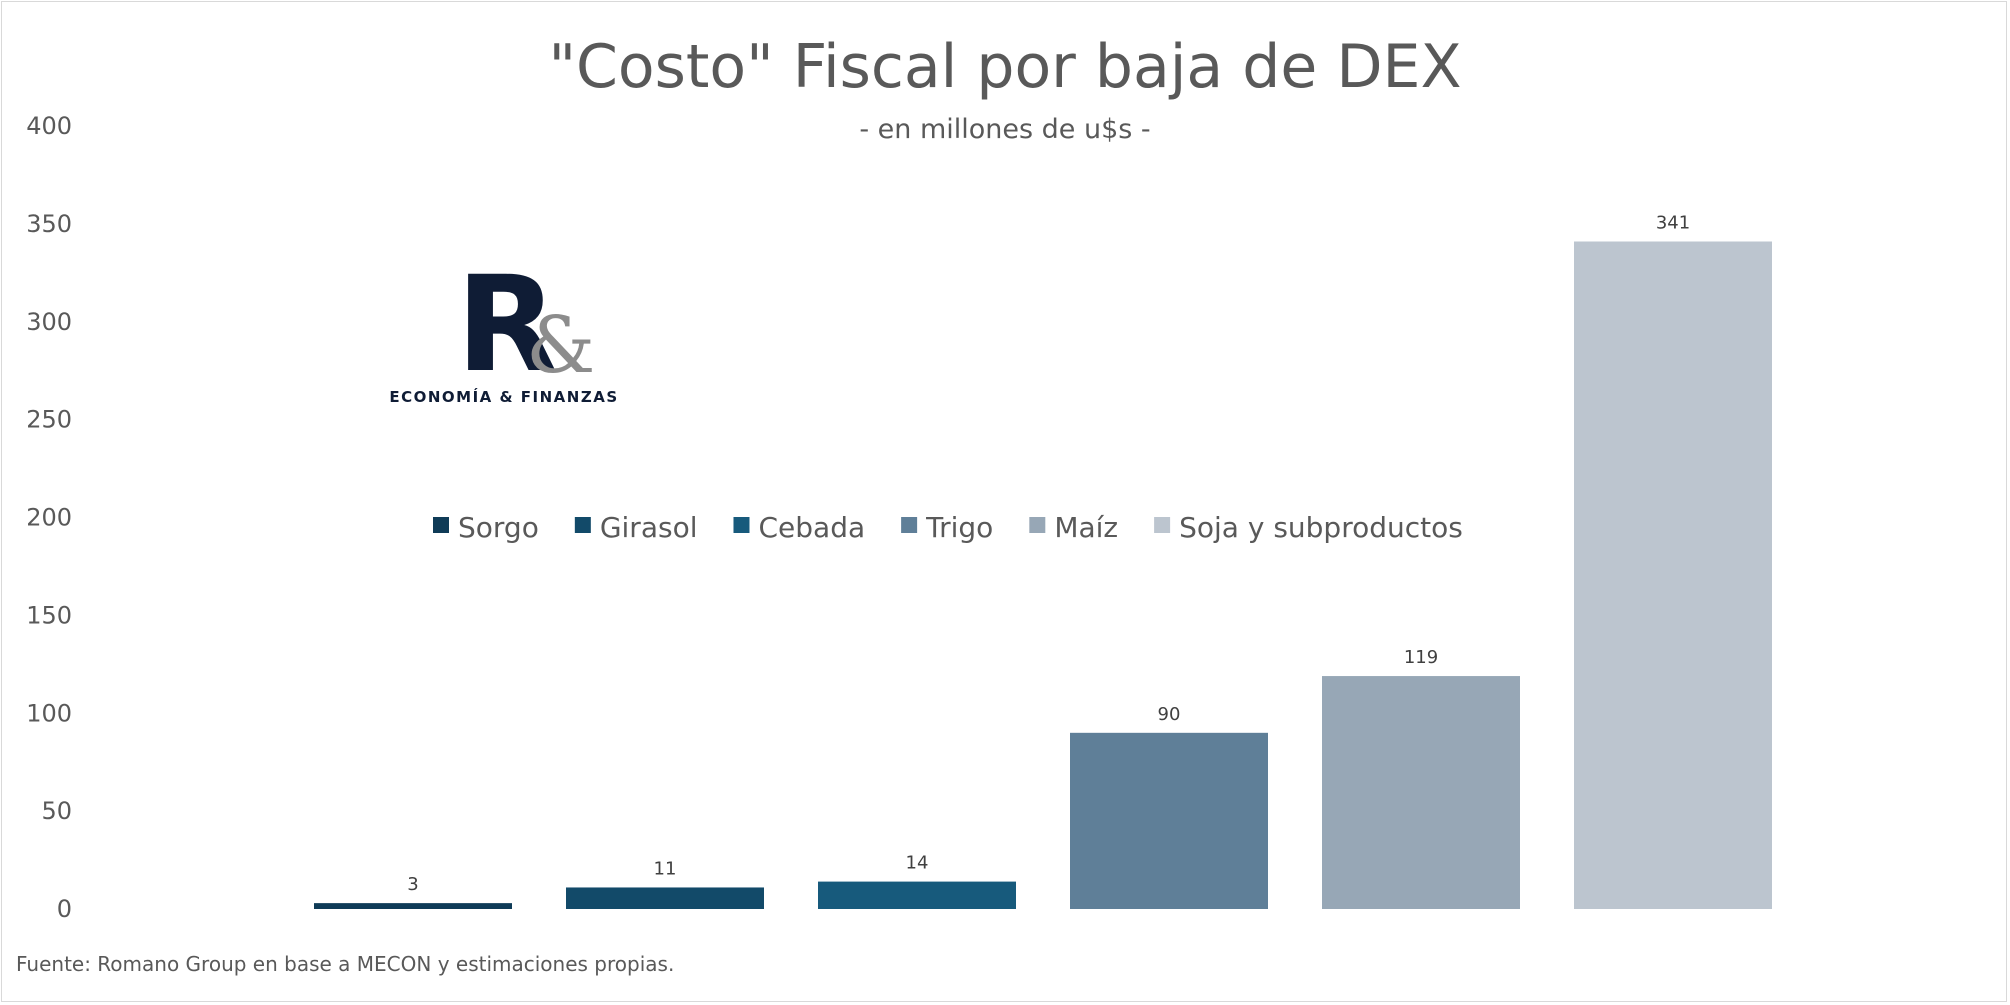  I want to click on bar-ma-z, so click(1421, 792).